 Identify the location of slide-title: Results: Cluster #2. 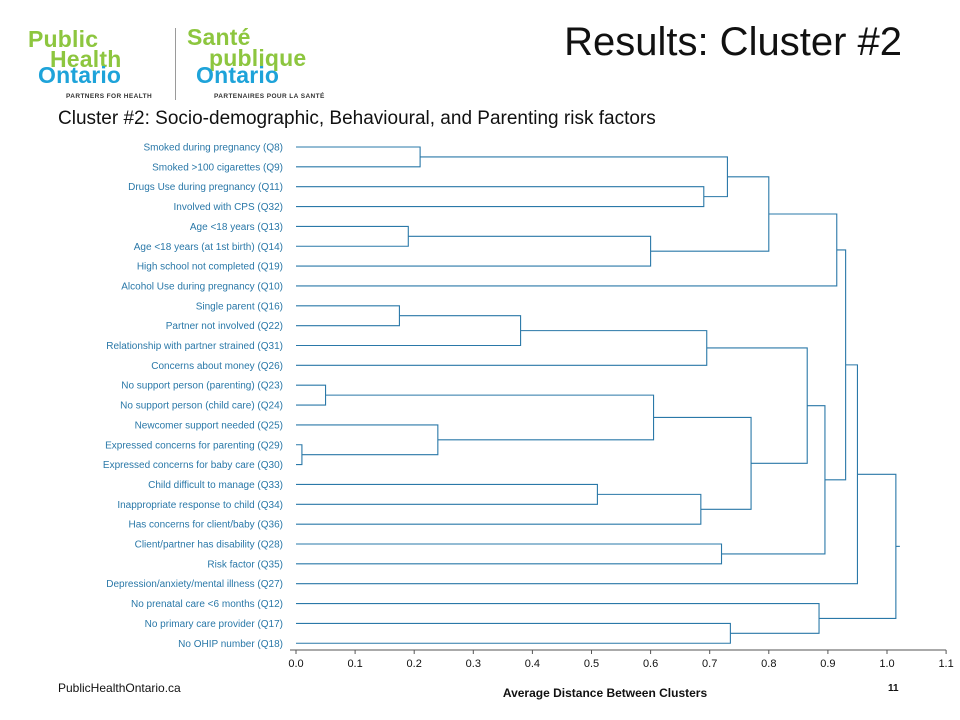
(733, 42).